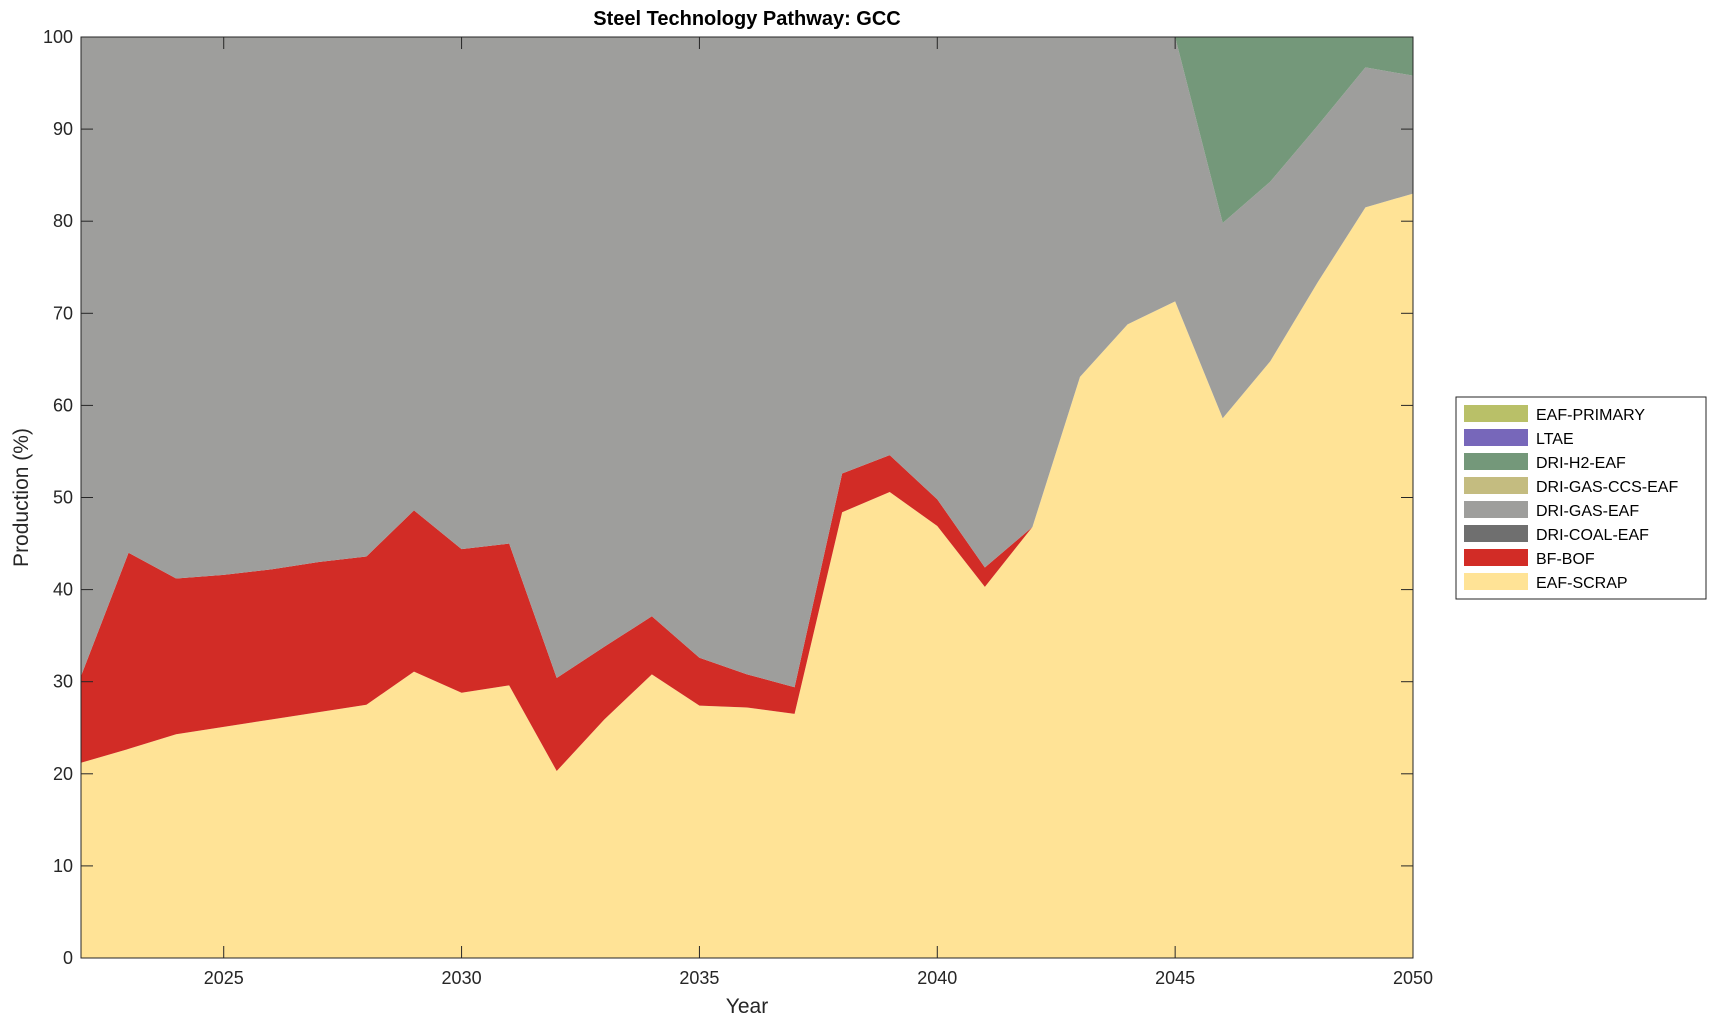 The image size is (1709, 1021). I want to click on legend-swatch-eaf-scrap, so click(1496, 581).